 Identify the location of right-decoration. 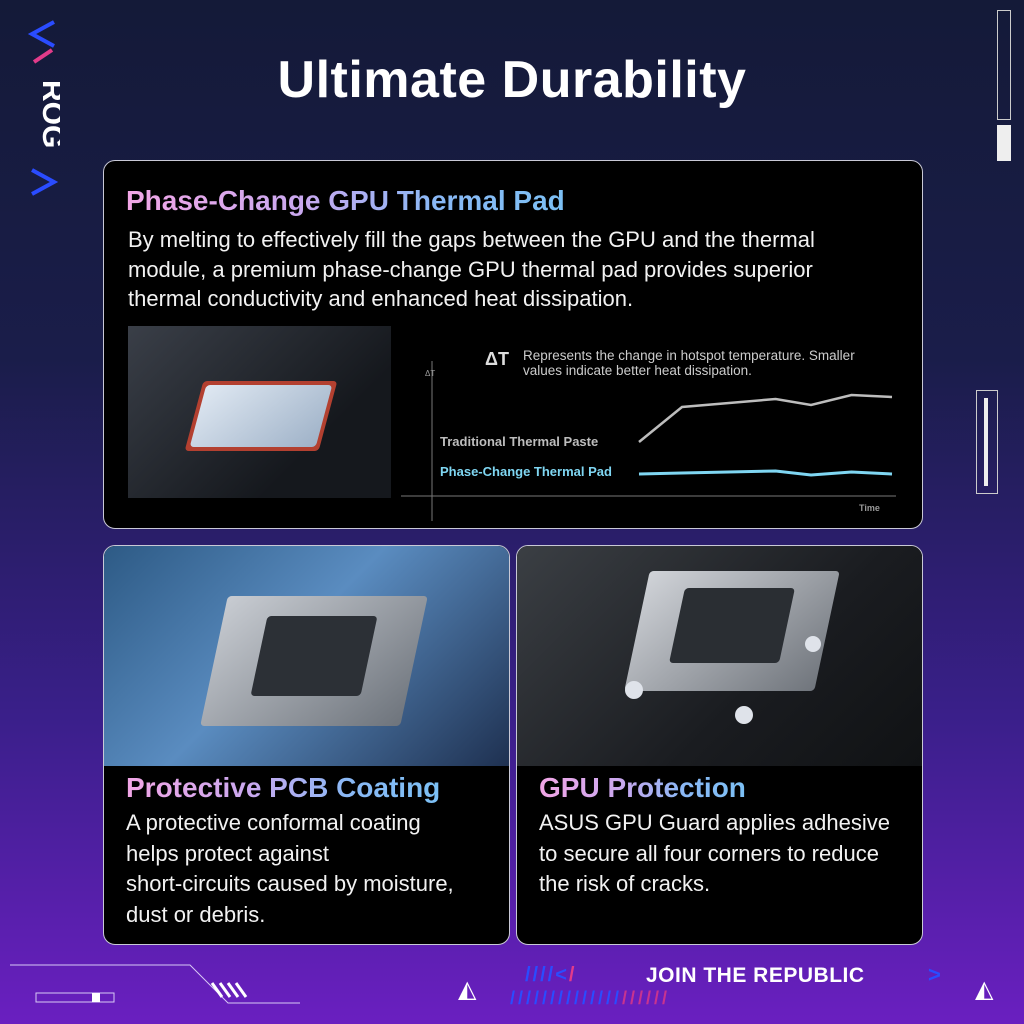
(997, 255).